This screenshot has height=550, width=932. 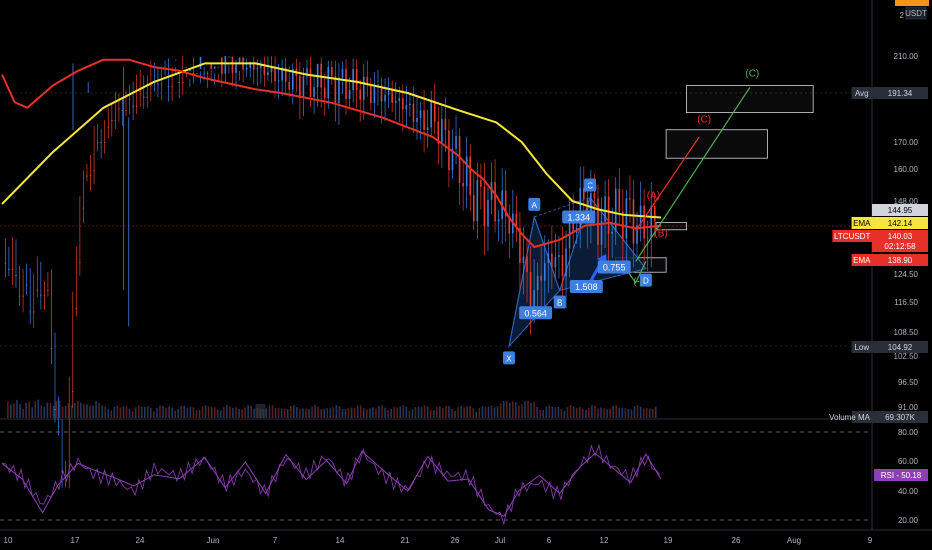 What do you see at coordinates (900, 236) in the screenshot?
I see `axis-tag-value: 140.03` at bounding box center [900, 236].